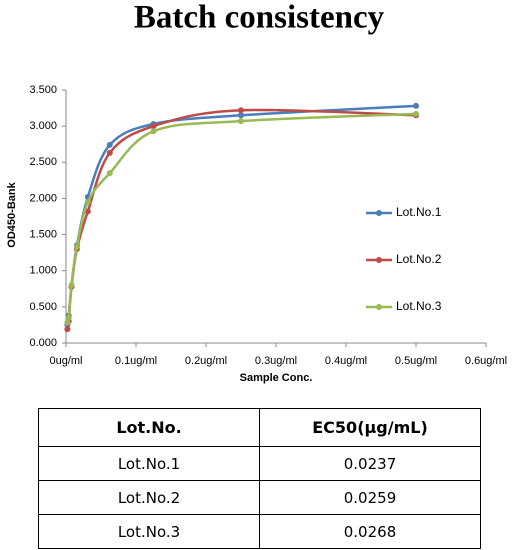  Describe the element at coordinates (486, 361) in the screenshot. I see `x-tick-label: 0.6ug/ml` at that location.